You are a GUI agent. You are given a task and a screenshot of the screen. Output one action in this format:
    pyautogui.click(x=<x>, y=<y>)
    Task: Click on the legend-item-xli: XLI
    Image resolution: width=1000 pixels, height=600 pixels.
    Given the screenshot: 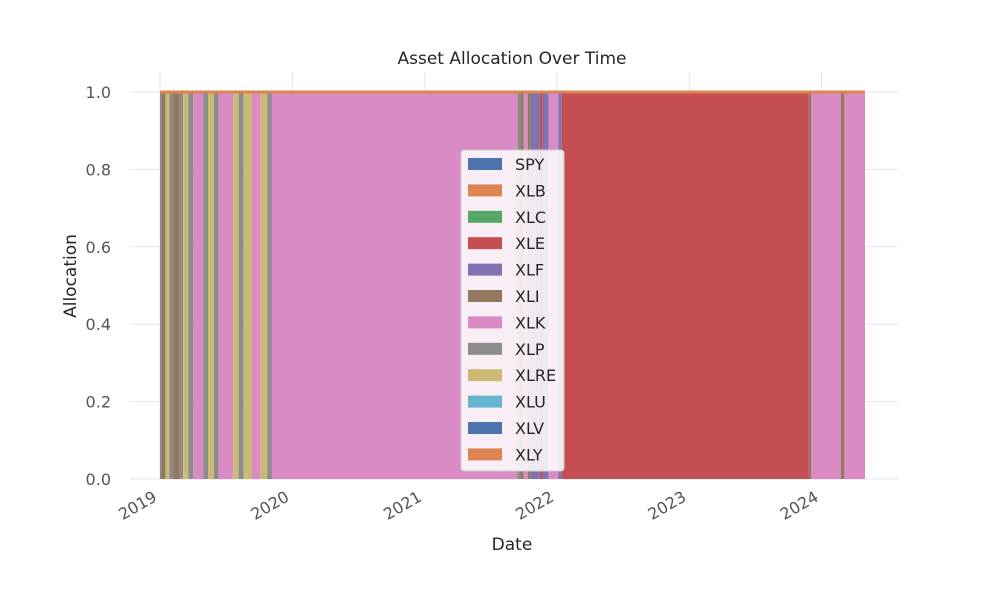 What is the action you would take?
    pyautogui.click(x=504, y=296)
    